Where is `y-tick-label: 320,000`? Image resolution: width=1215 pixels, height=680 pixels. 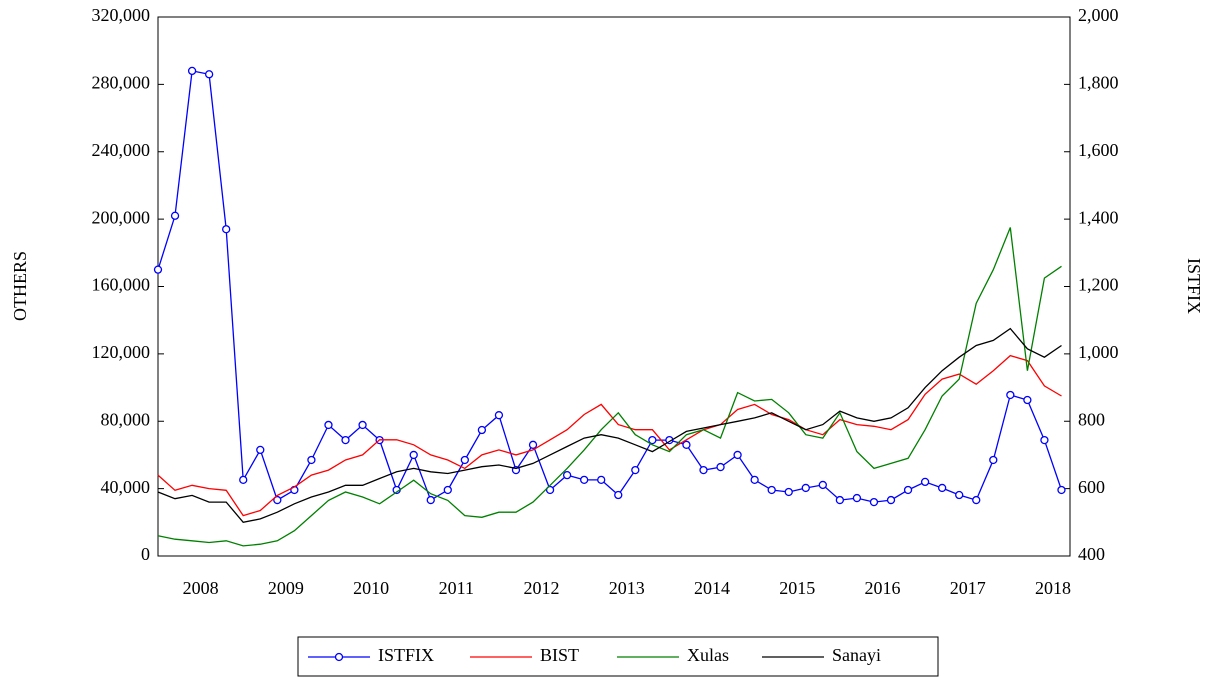 y-tick-label: 320,000 is located at coordinates (121, 15).